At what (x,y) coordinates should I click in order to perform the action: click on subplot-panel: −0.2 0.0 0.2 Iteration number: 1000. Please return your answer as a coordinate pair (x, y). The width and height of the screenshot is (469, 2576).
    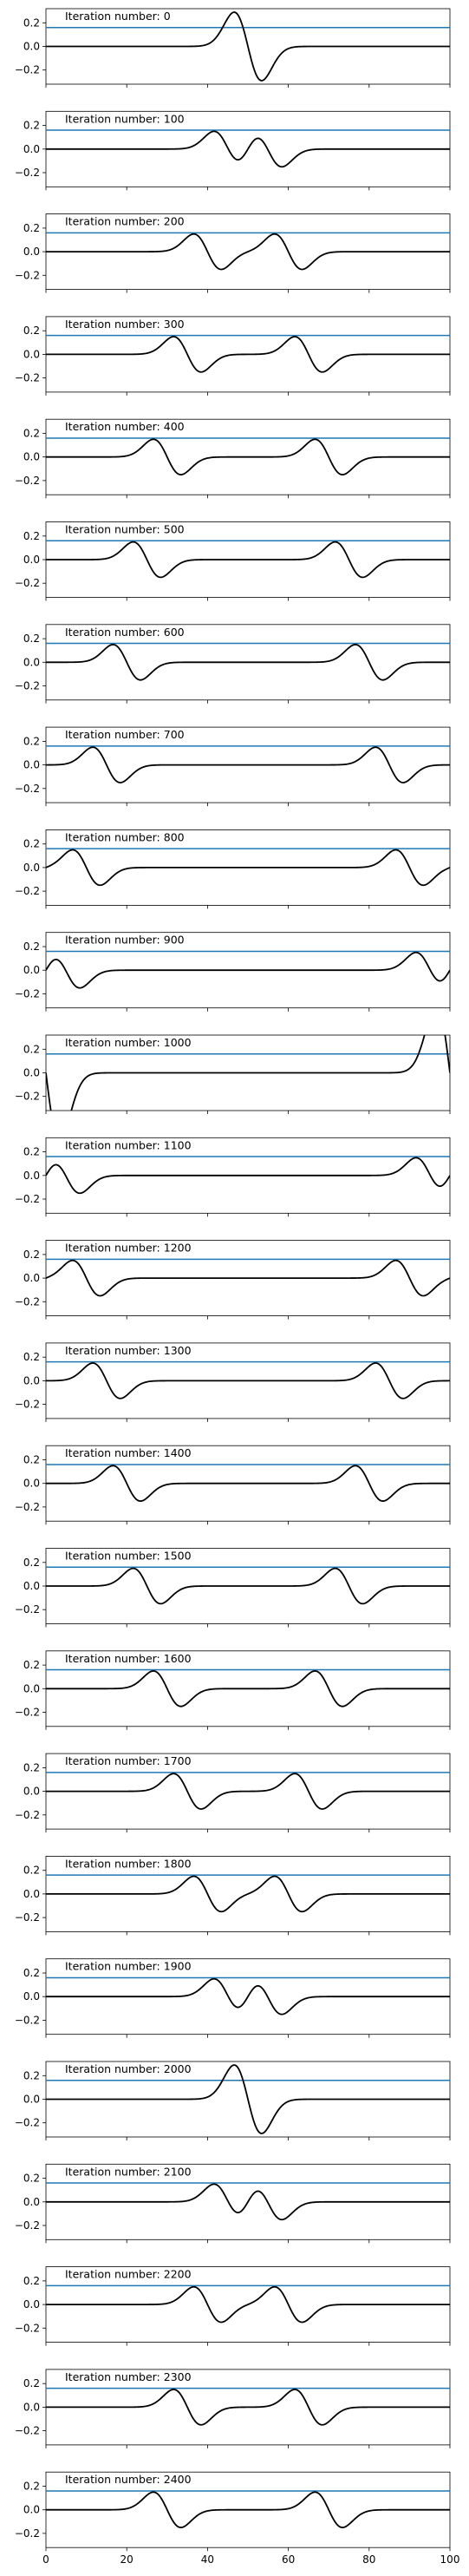
    Looking at the image, I should click on (233, 1074).